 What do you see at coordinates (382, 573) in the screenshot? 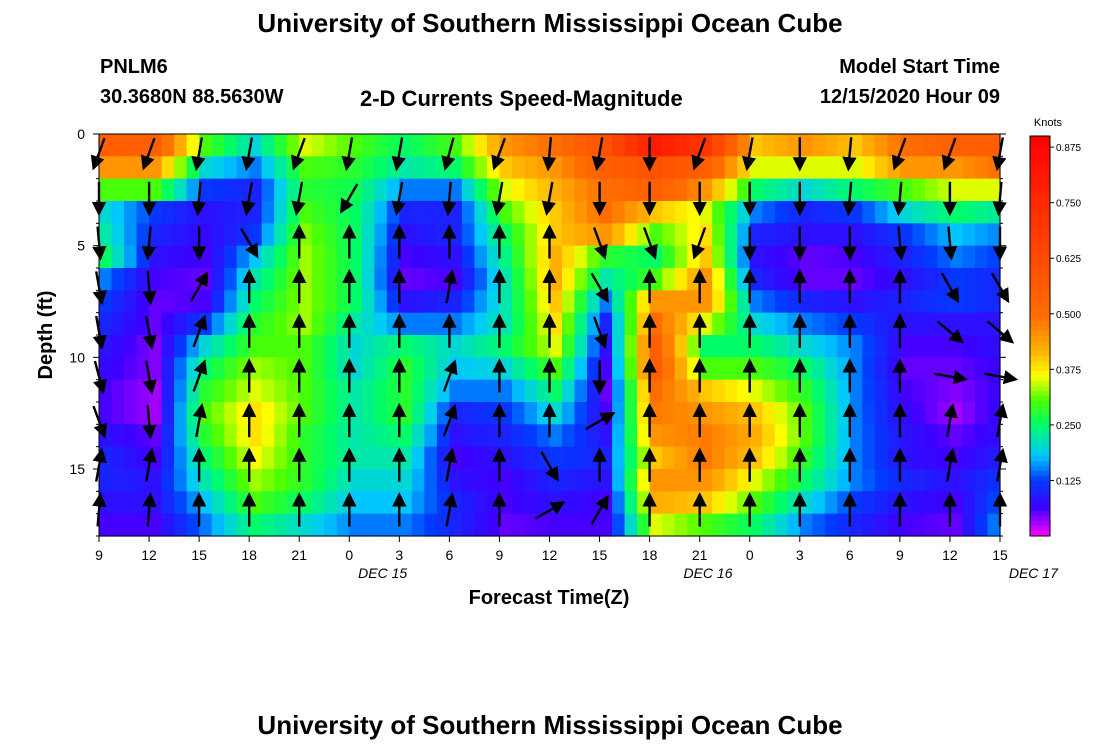
I see `date-label: DEC 15` at bounding box center [382, 573].